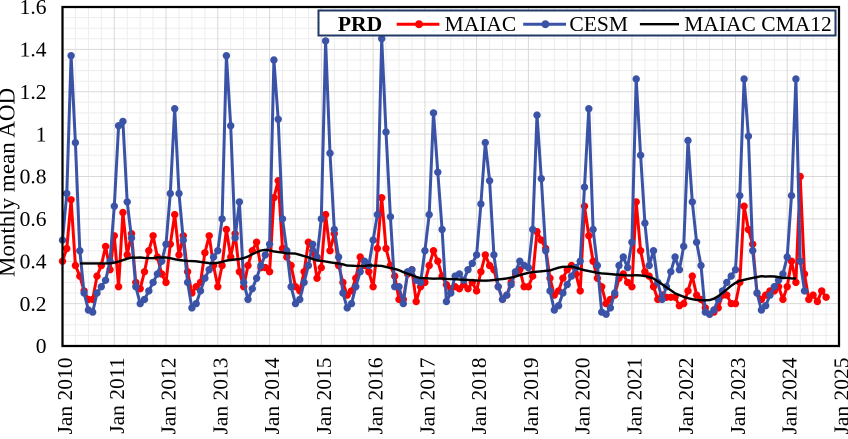  I want to click on svg-text: 0.2, so click(33, 304).